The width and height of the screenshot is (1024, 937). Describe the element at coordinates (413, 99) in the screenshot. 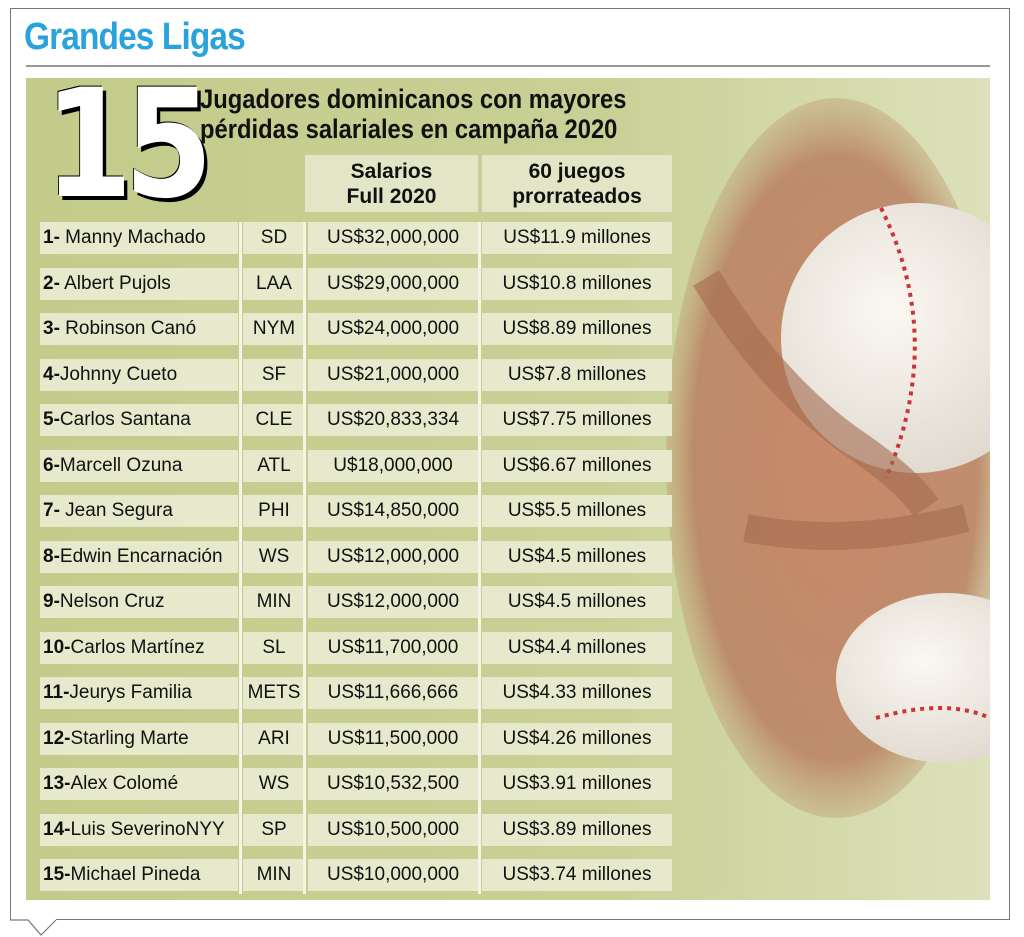

I see `headline-line: Jugadores dominicanos con mayores` at that location.